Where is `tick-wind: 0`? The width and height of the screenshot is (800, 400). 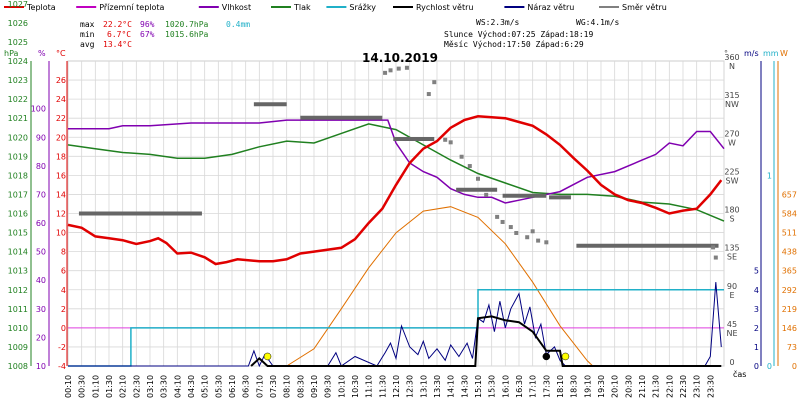 tick-wind: 0 is located at coordinates (756, 366).